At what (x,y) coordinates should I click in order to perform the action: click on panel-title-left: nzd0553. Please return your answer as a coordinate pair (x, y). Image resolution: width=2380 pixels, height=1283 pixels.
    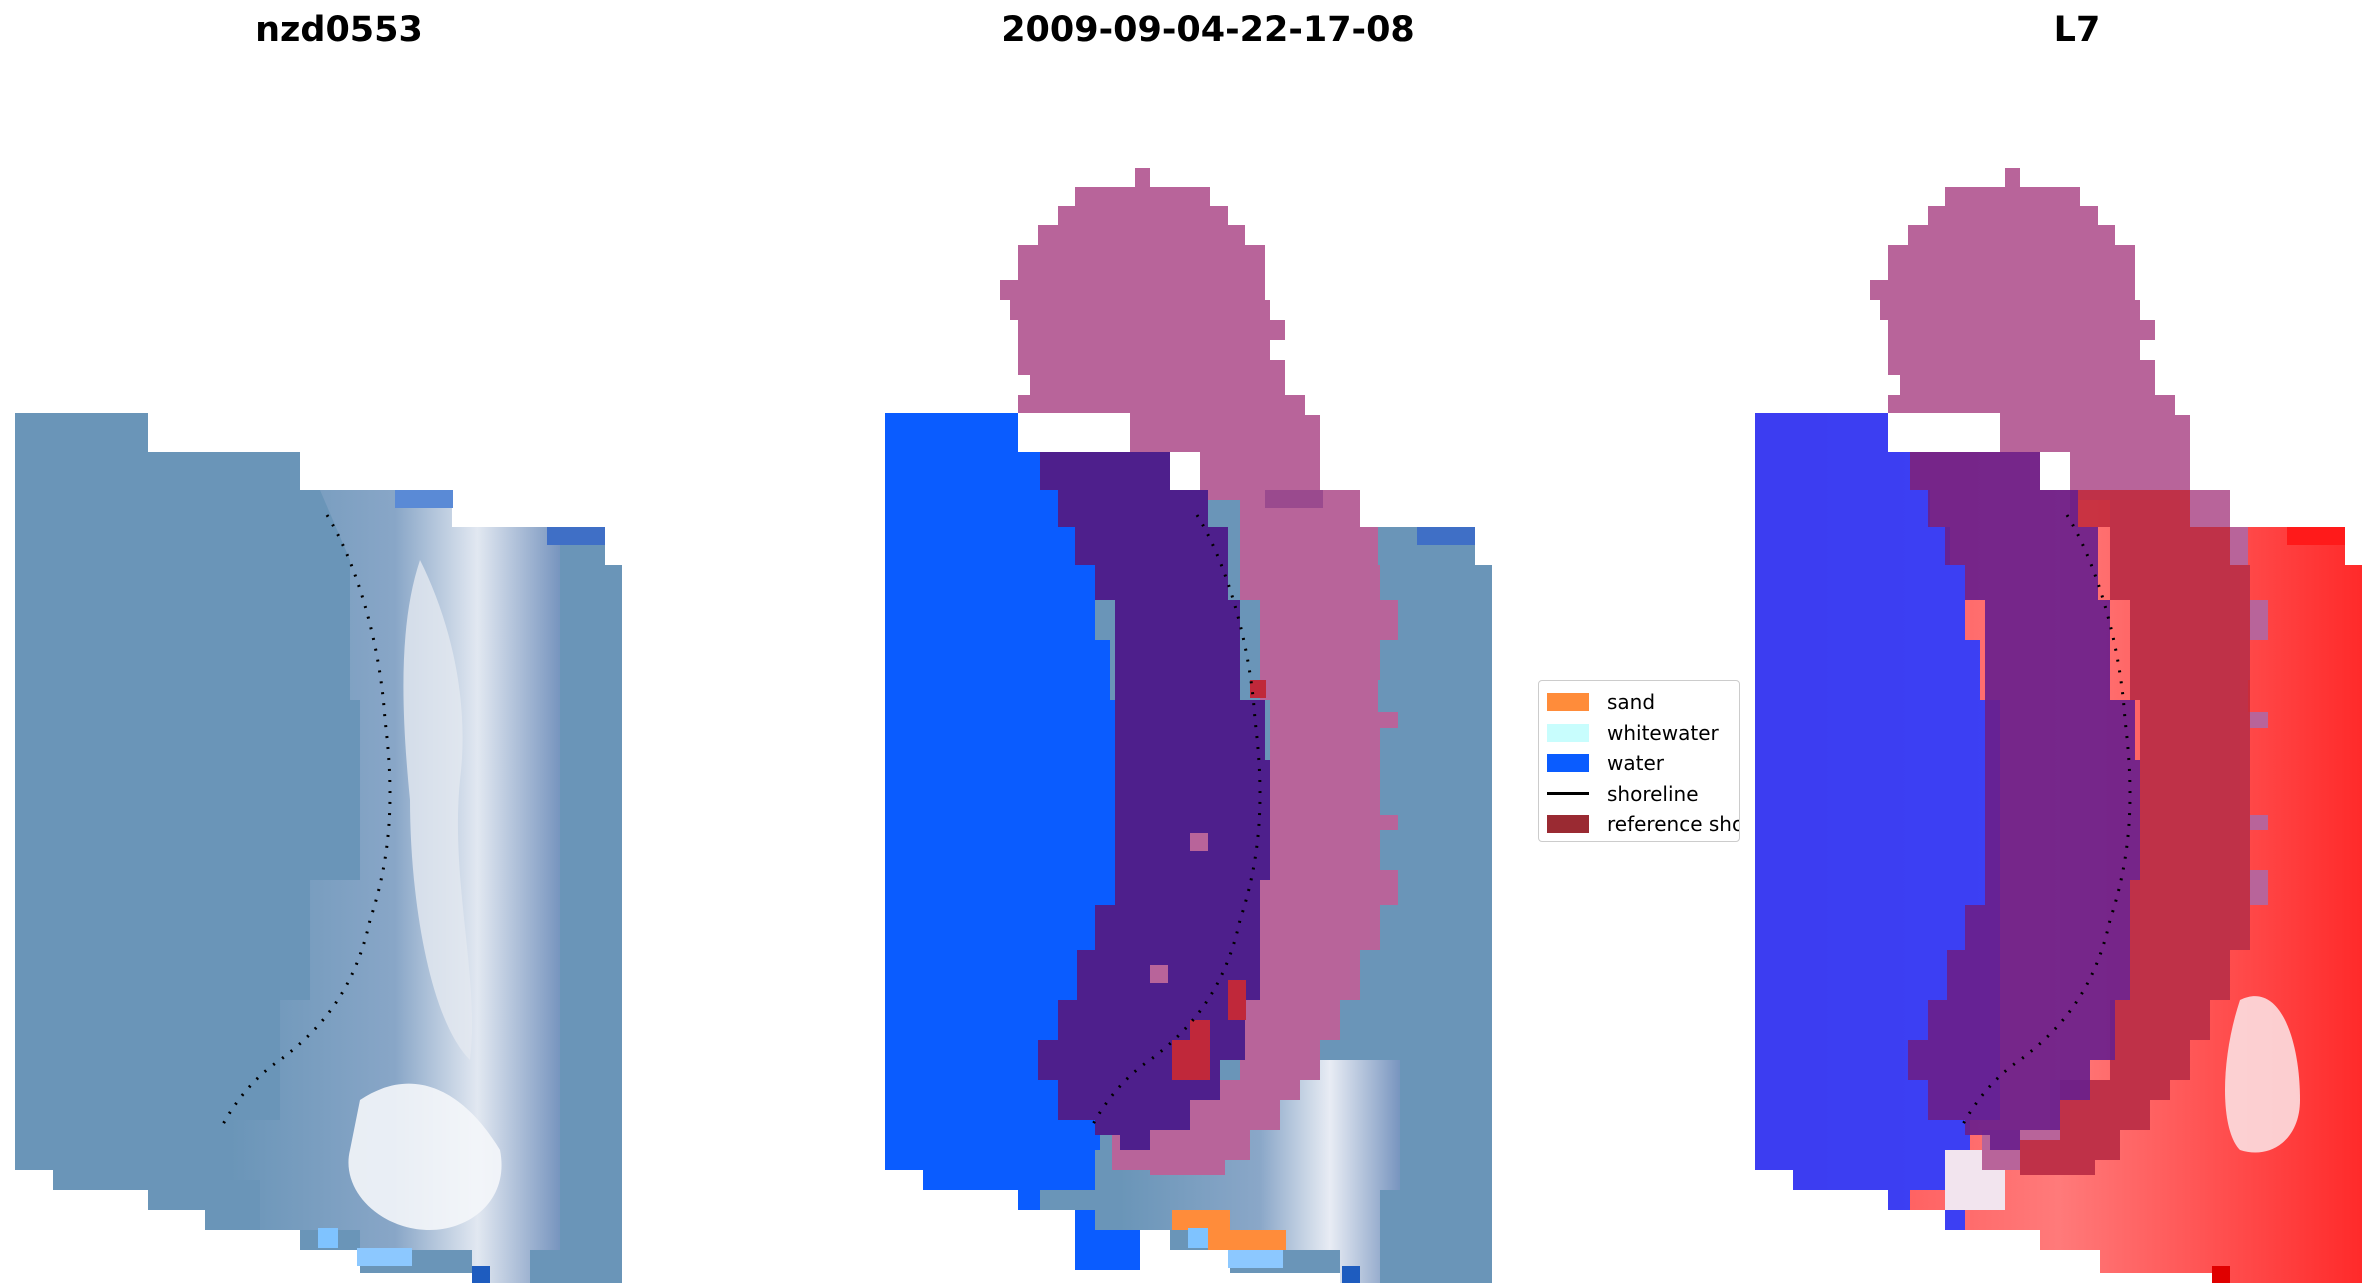
    Looking at the image, I should click on (339, 30).